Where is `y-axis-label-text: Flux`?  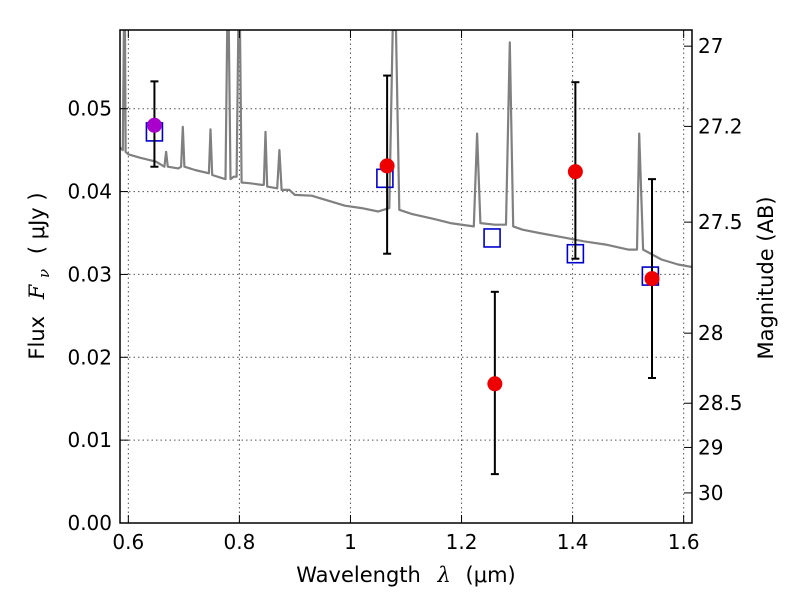 y-axis-label-text: Flux is located at coordinates (37, 338).